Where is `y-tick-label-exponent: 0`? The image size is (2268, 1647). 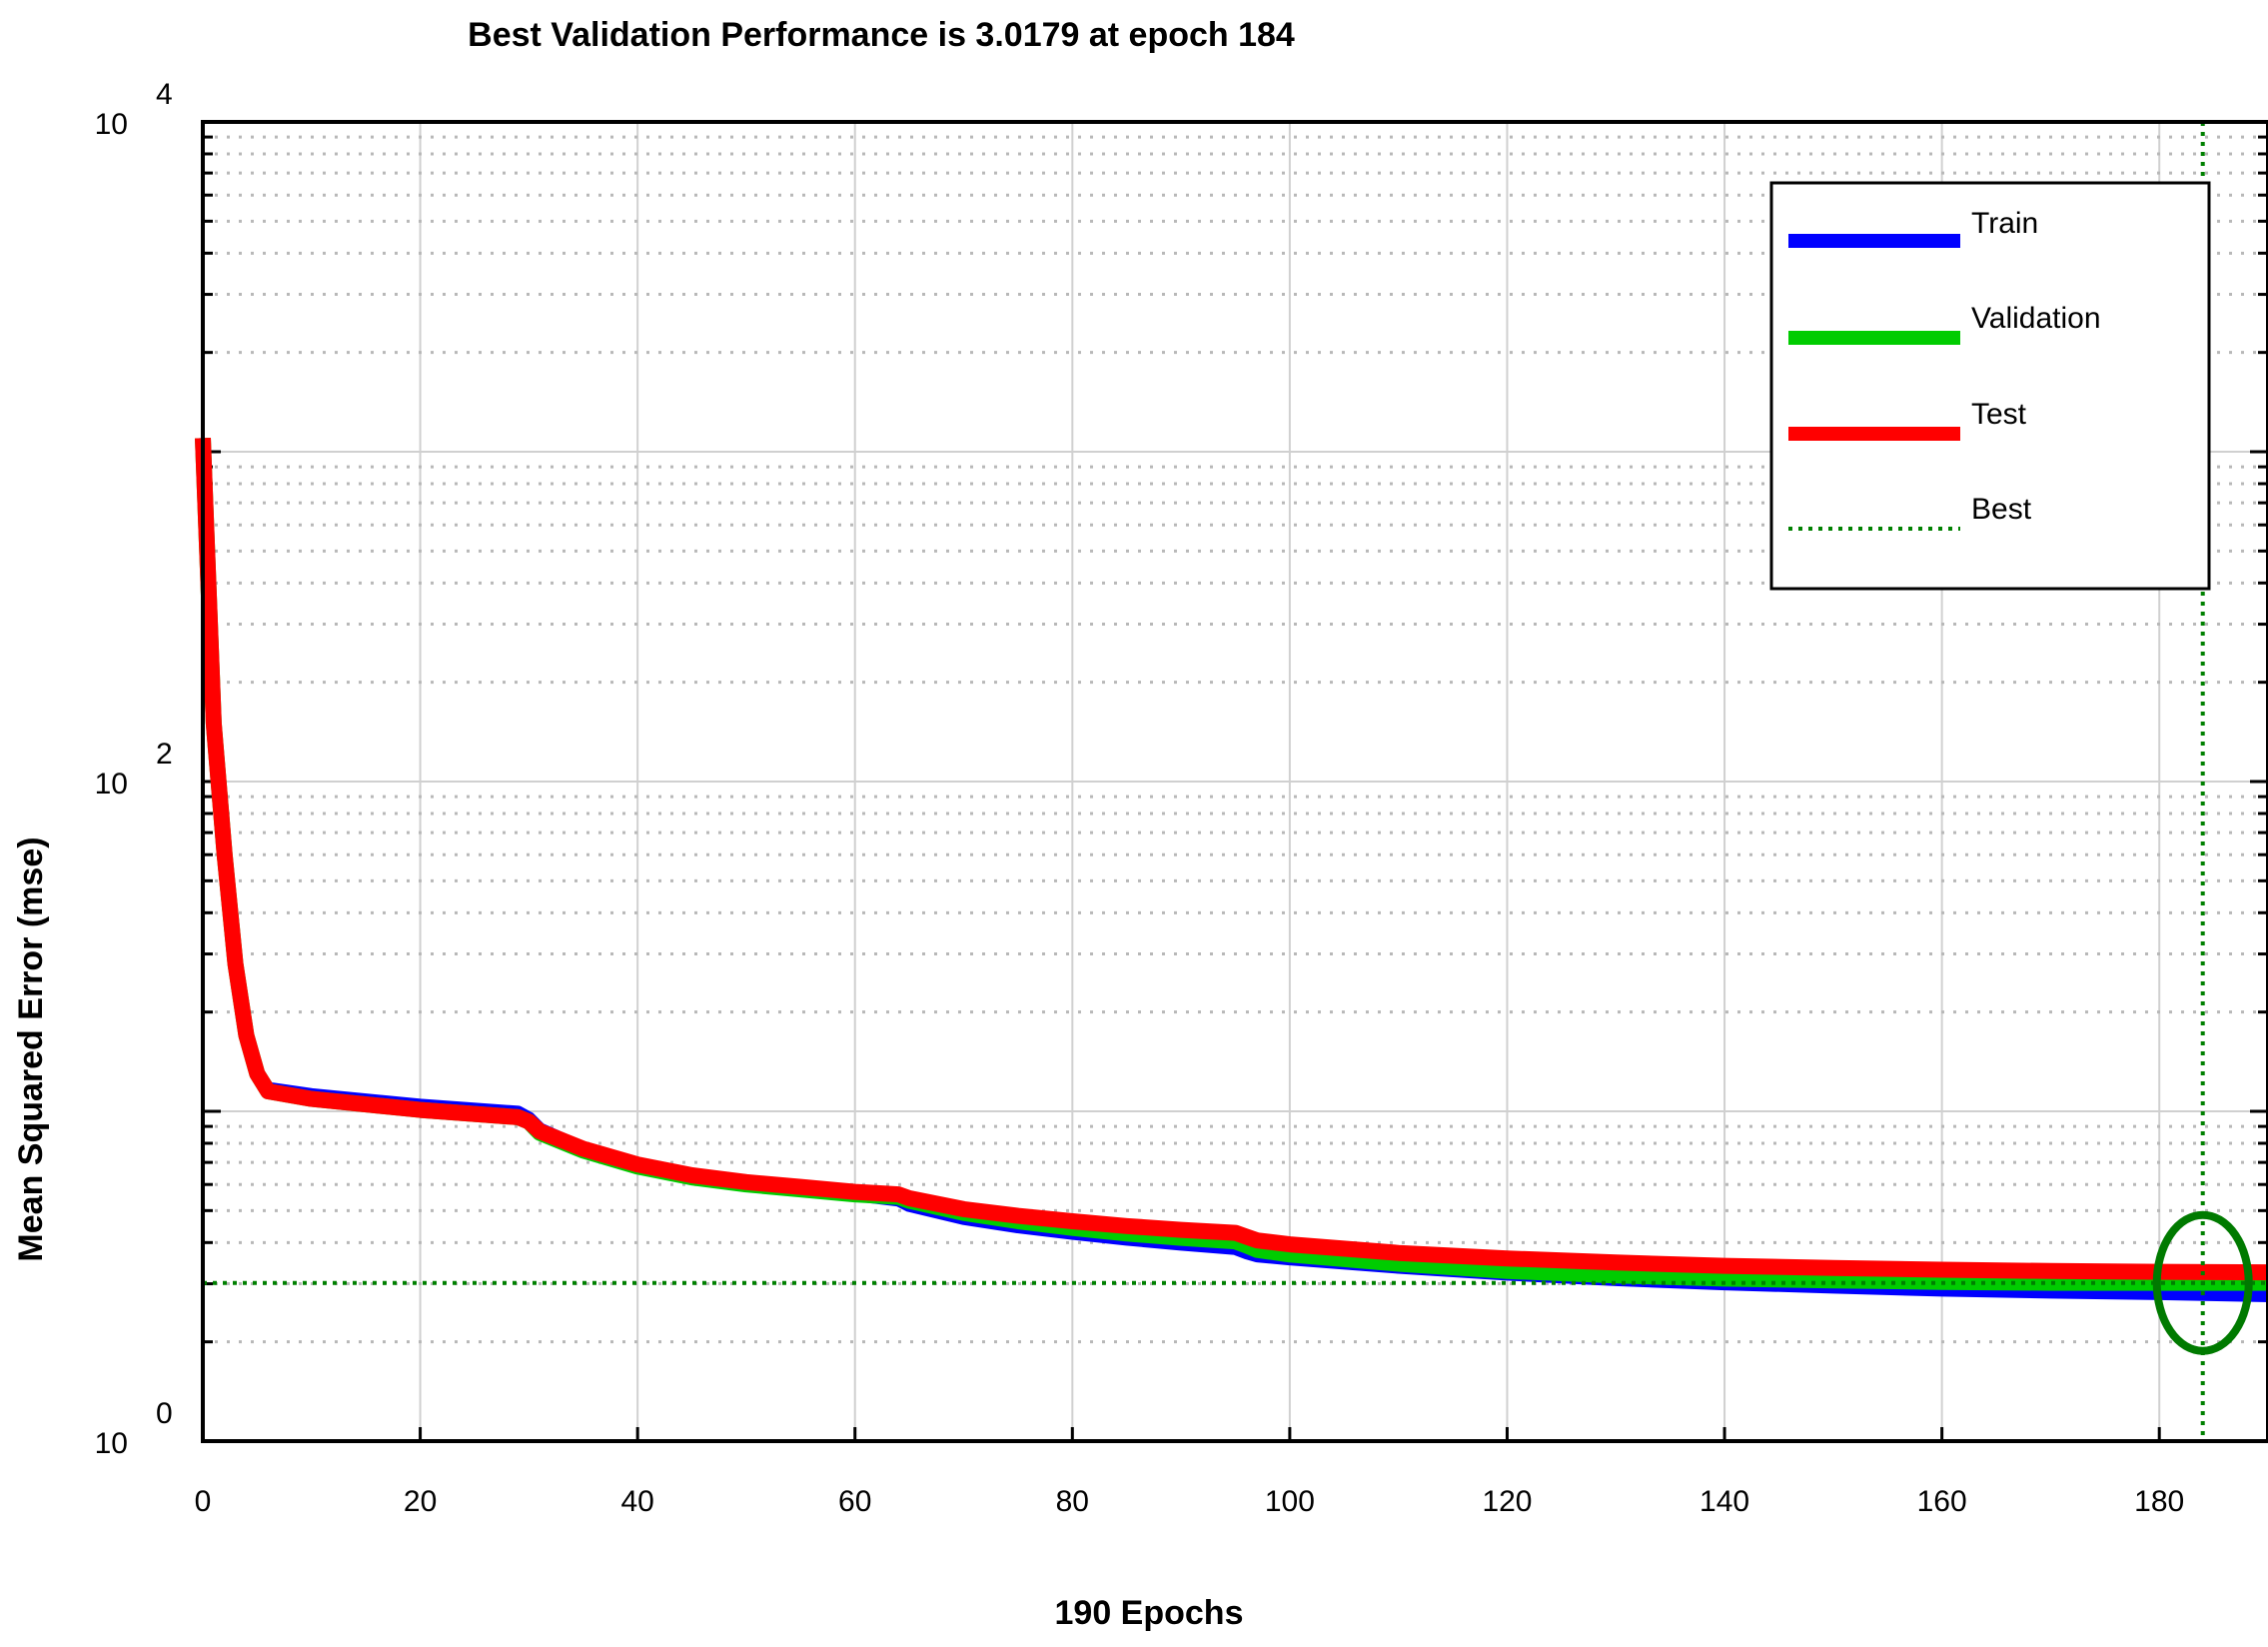 y-tick-label-exponent: 0 is located at coordinates (164, 1414).